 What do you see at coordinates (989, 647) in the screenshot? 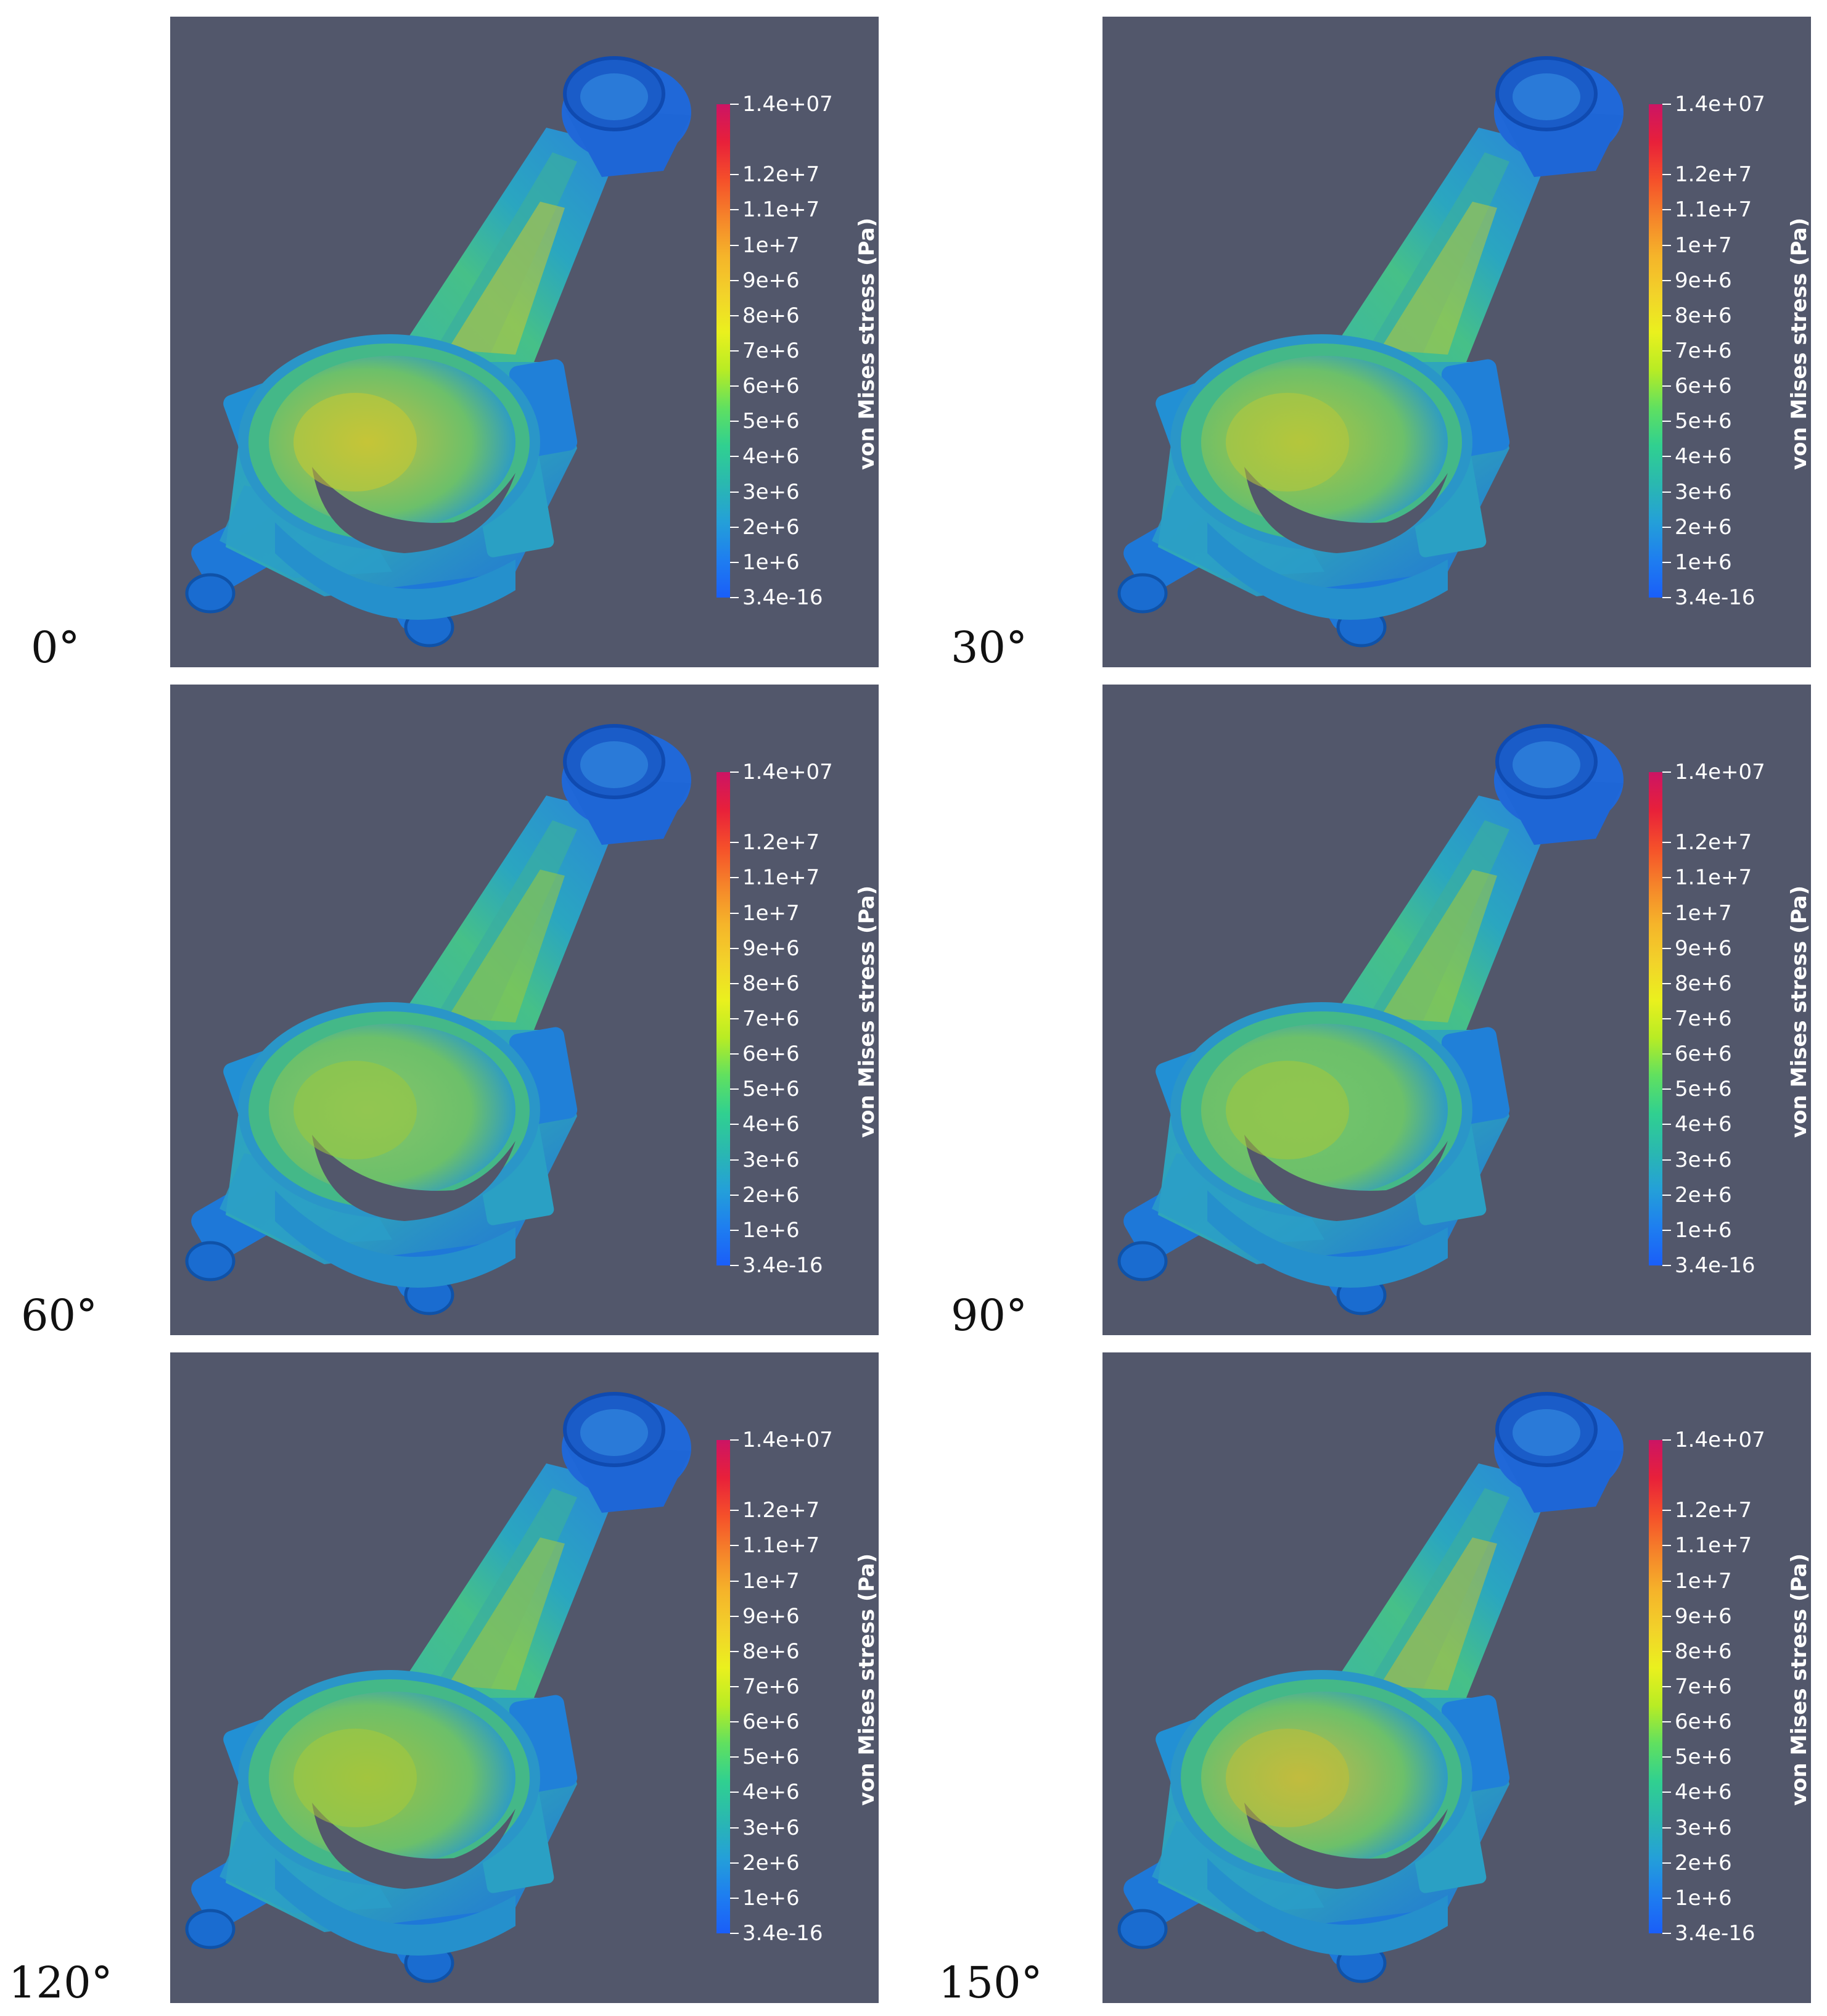
I see `angle-label: 30°` at bounding box center [989, 647].